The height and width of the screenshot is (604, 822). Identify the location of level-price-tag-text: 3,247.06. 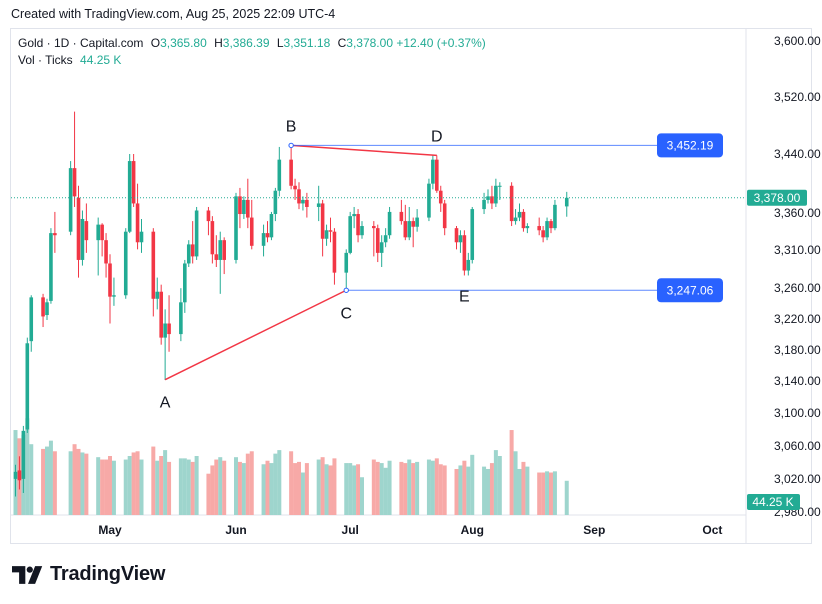
(690, 290).